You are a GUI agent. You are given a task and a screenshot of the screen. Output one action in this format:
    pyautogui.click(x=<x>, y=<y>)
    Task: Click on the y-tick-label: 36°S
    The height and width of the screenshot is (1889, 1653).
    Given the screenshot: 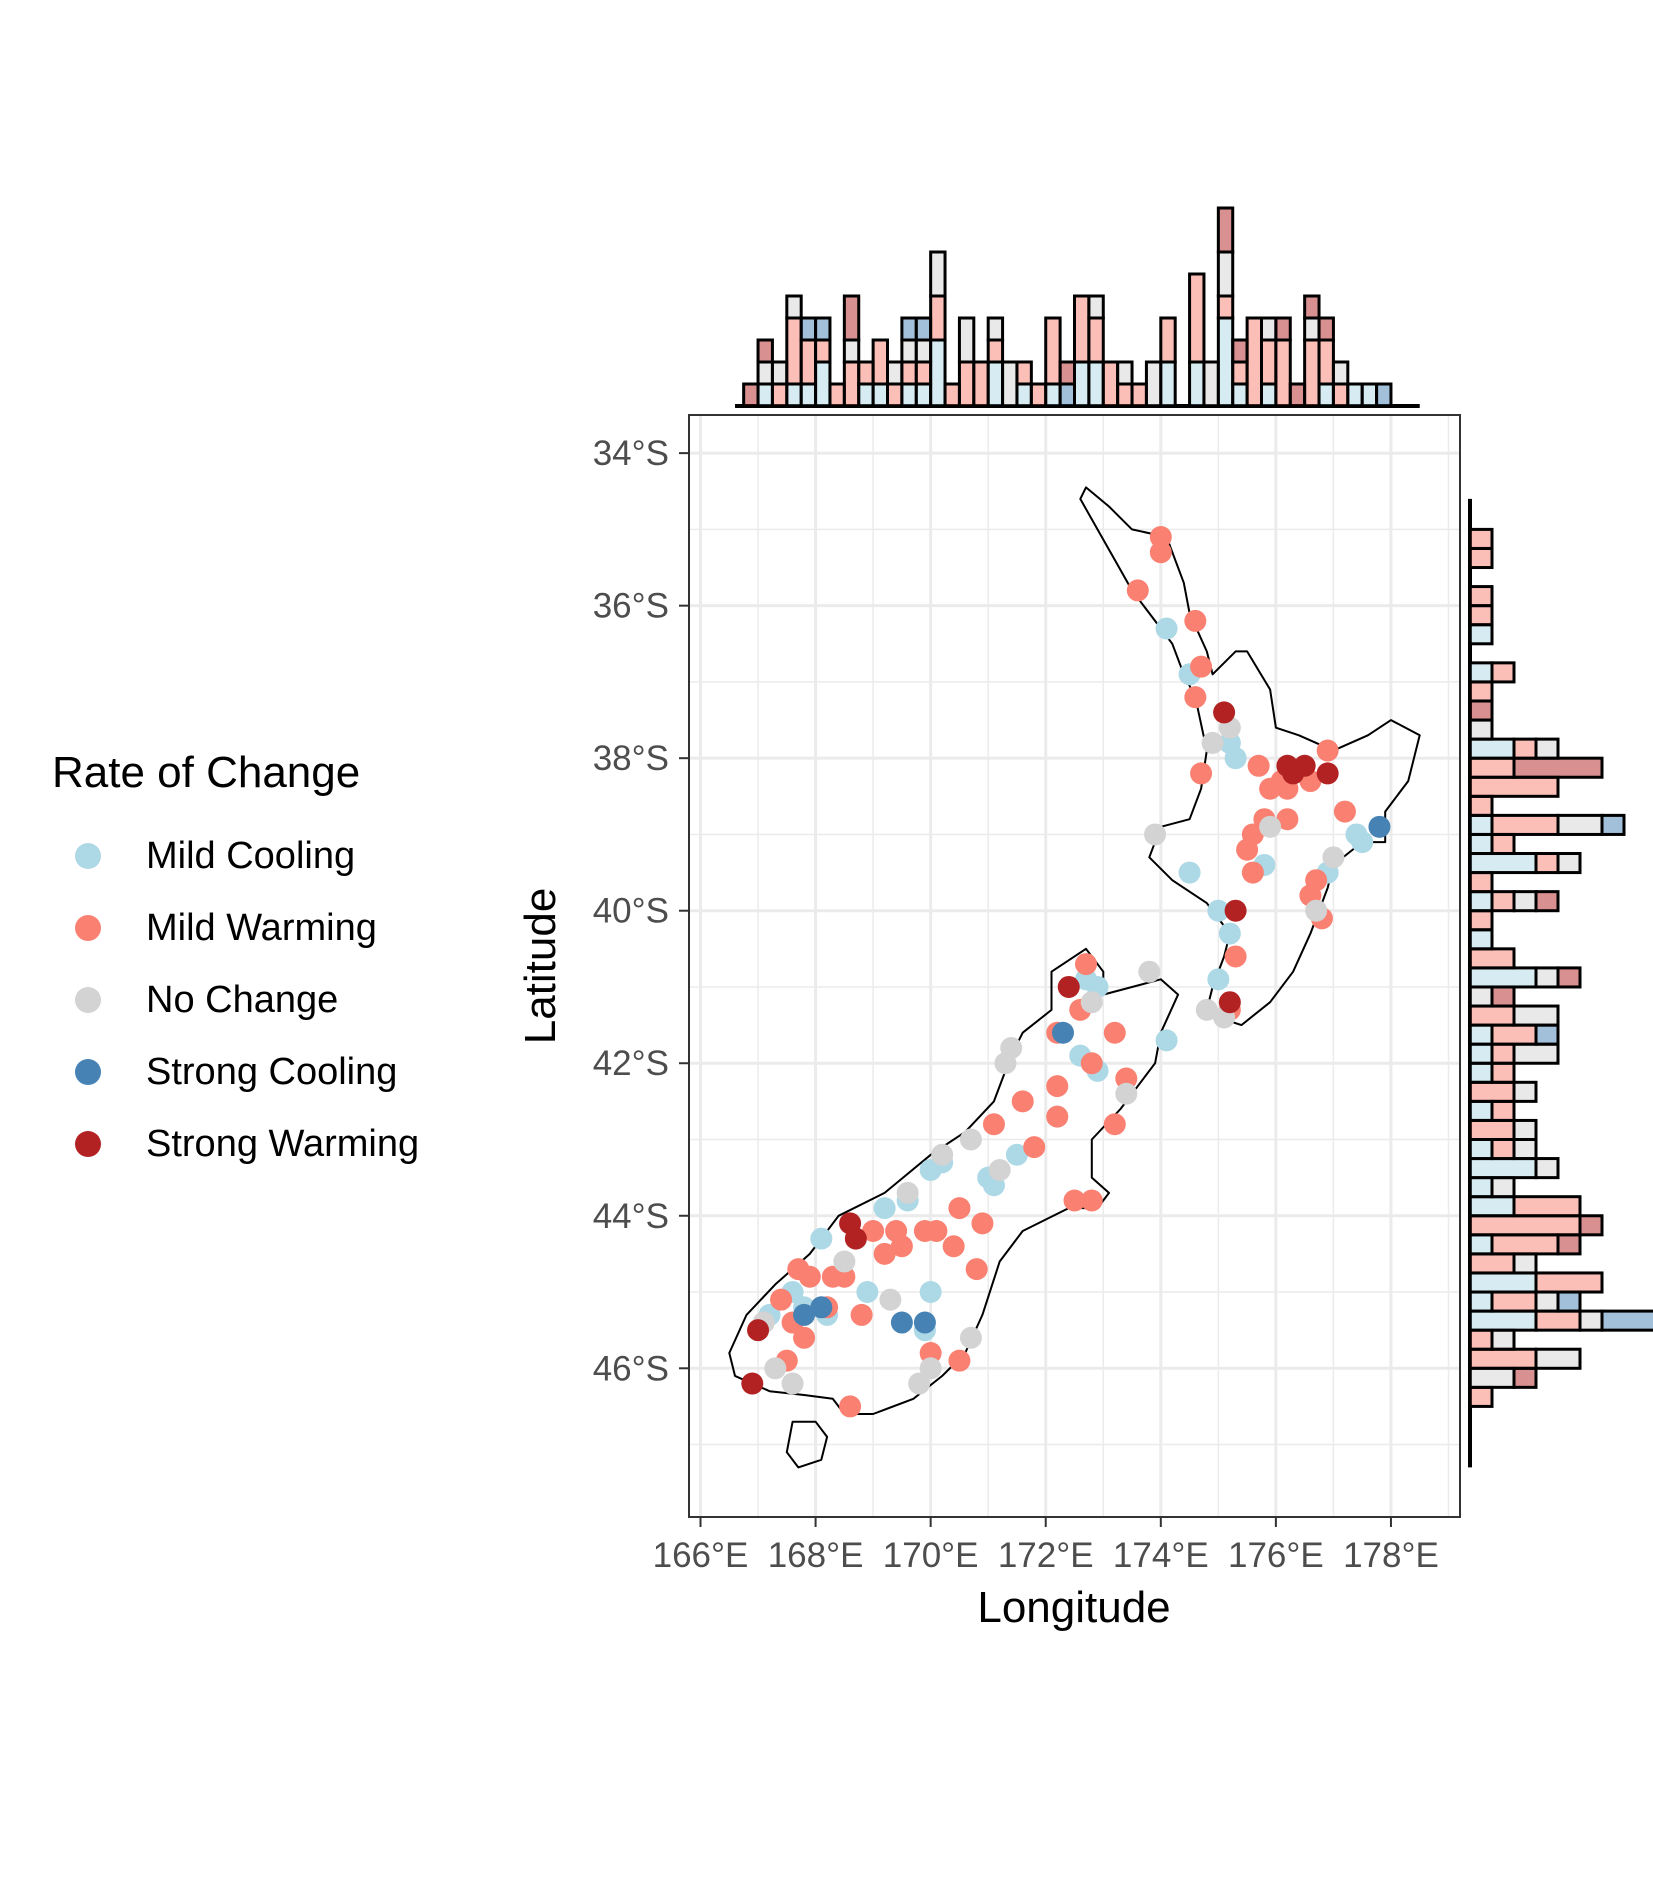 What is the action you would take?
    pyautogui.click(x=631, y=606)
    